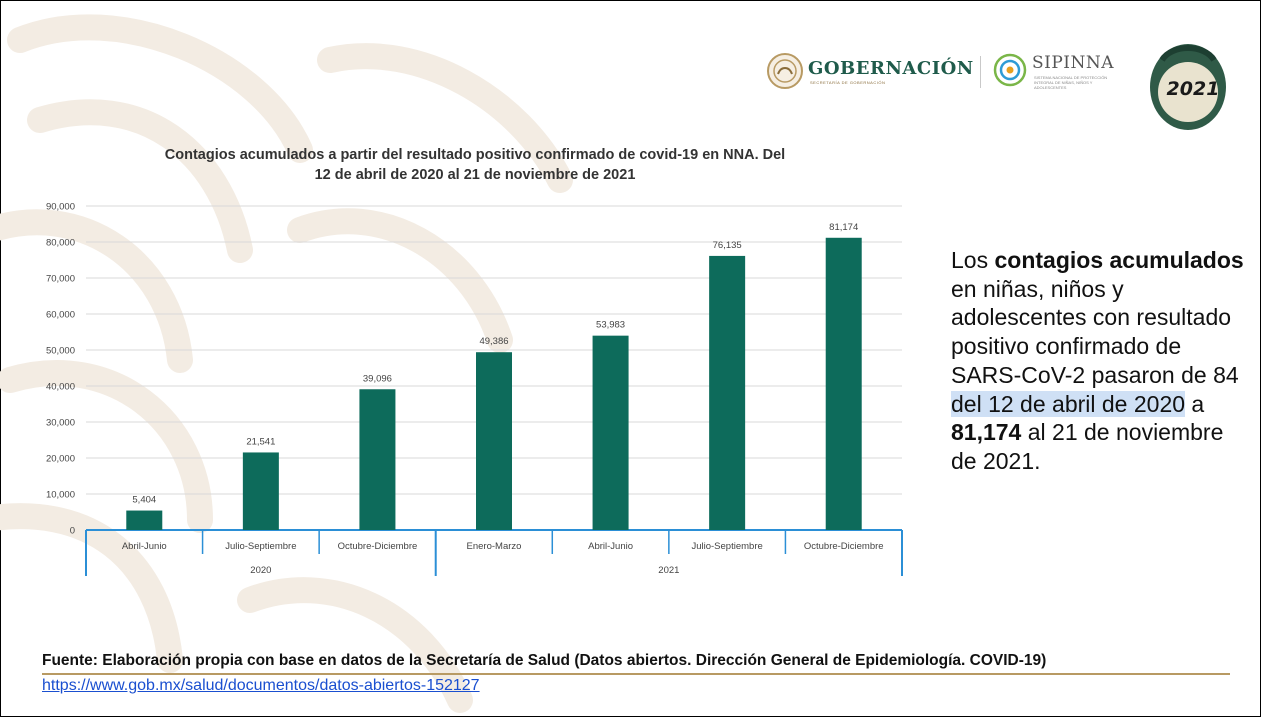 This screenshot has width=1261, height=717. Describe the element at coordinates (60, 387) in the screenshot. I see `y-tick-label: 40,000` at that location.